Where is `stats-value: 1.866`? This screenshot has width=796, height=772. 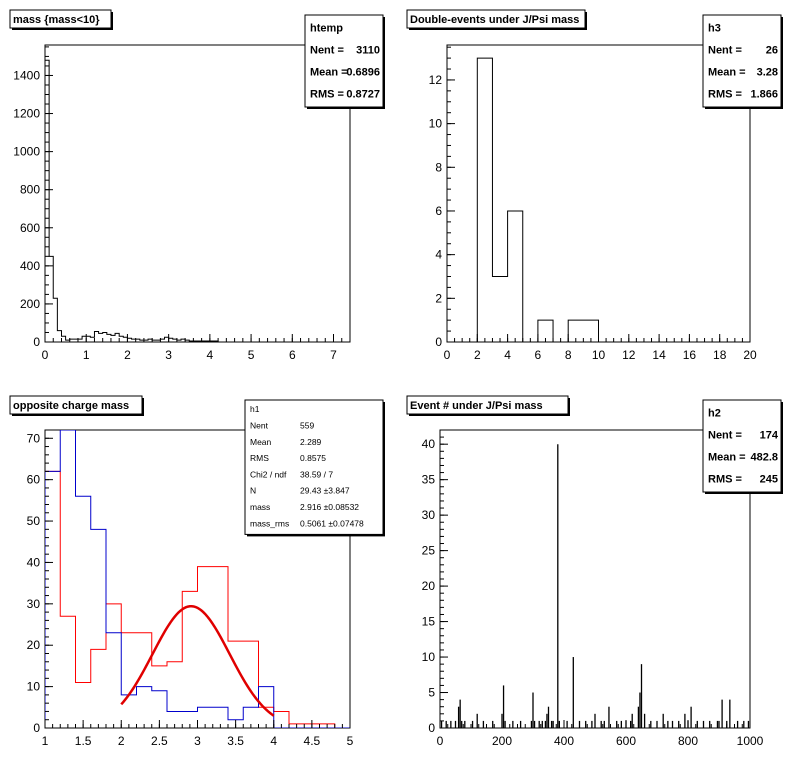
stats-value: 1.866 is located at coordinates (764, 95).